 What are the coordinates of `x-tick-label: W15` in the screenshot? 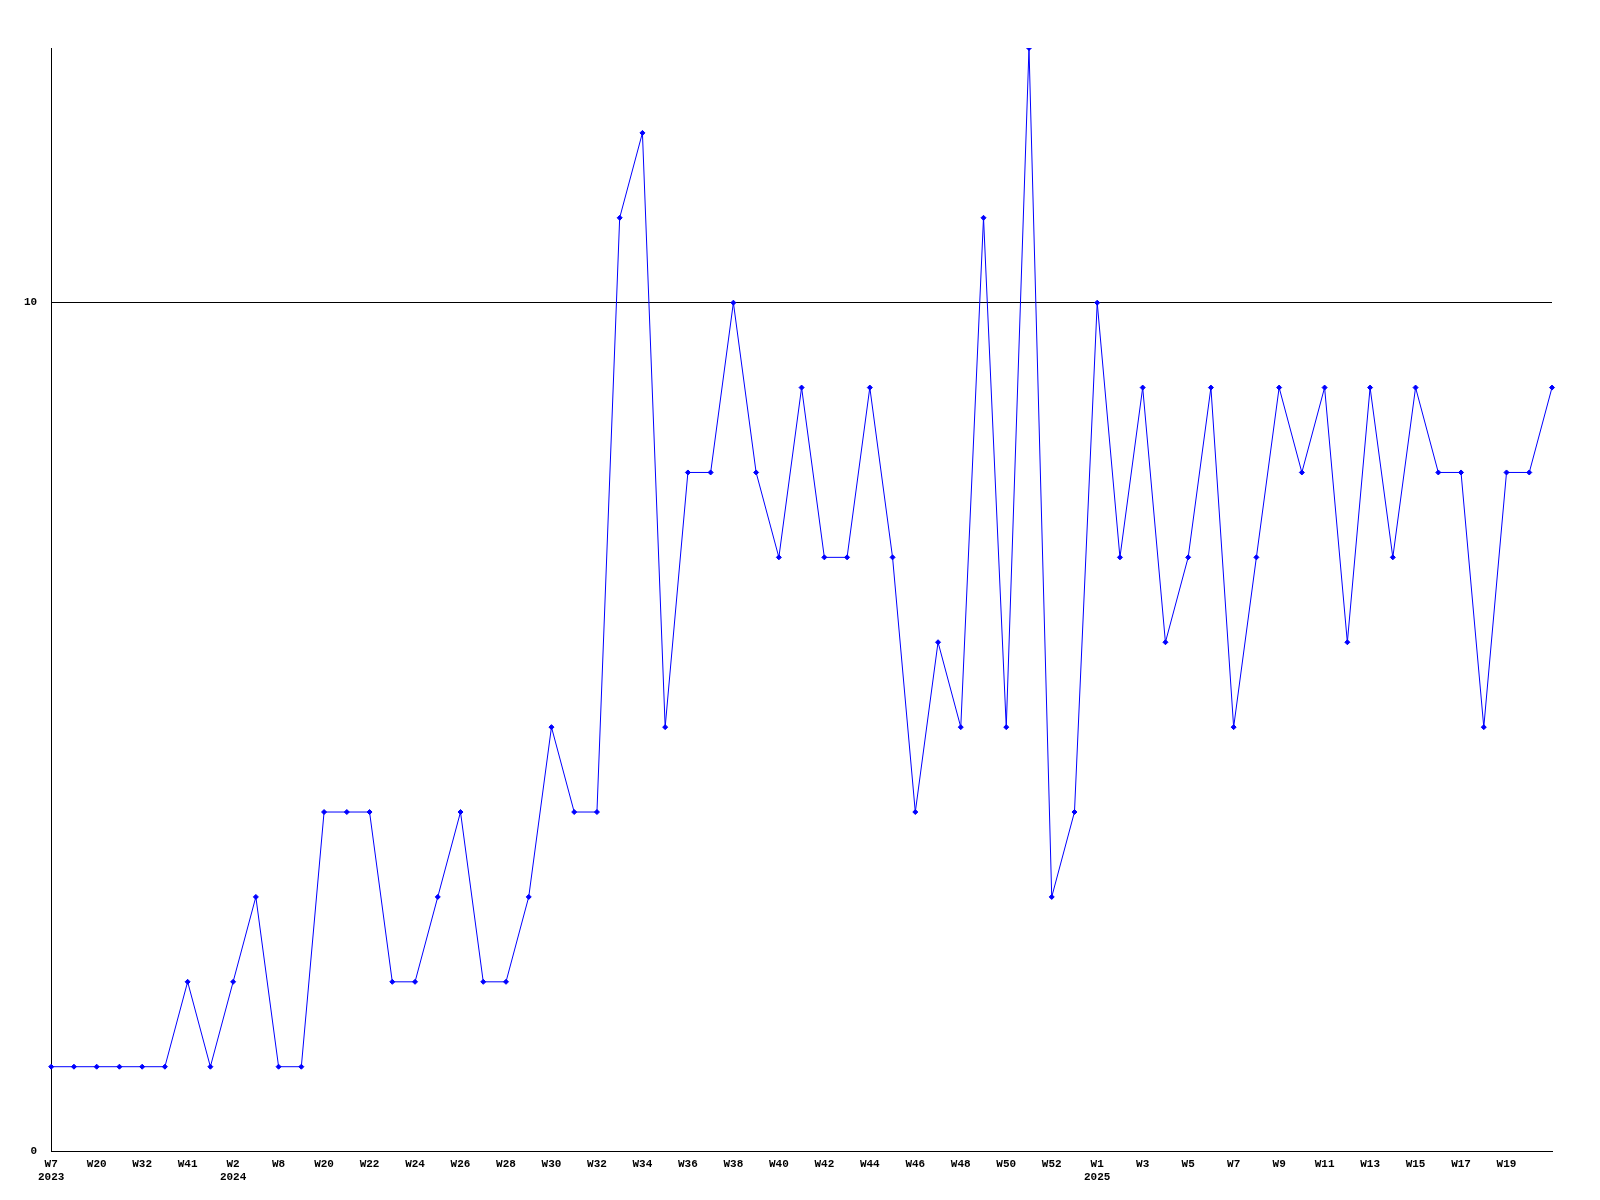 It's located at (1415, 1163).